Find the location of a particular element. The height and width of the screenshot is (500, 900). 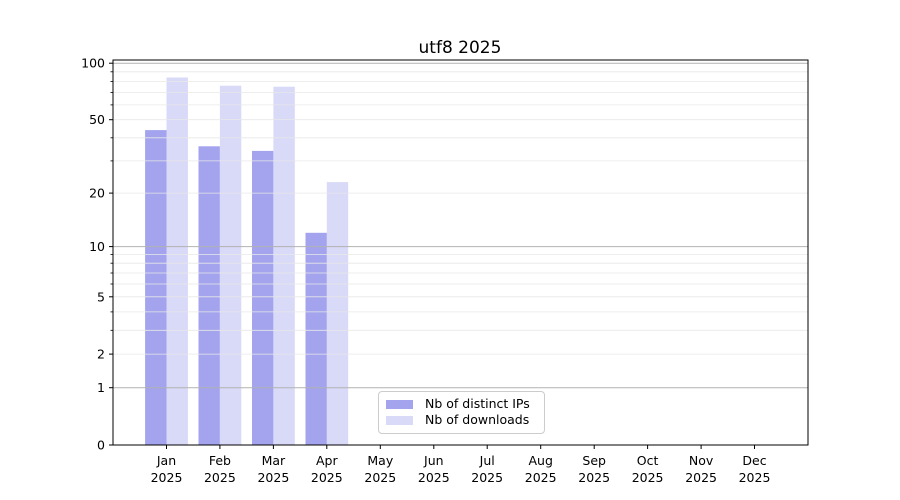

bar-distinct-ips-apr is located at coordinates (316, 338).